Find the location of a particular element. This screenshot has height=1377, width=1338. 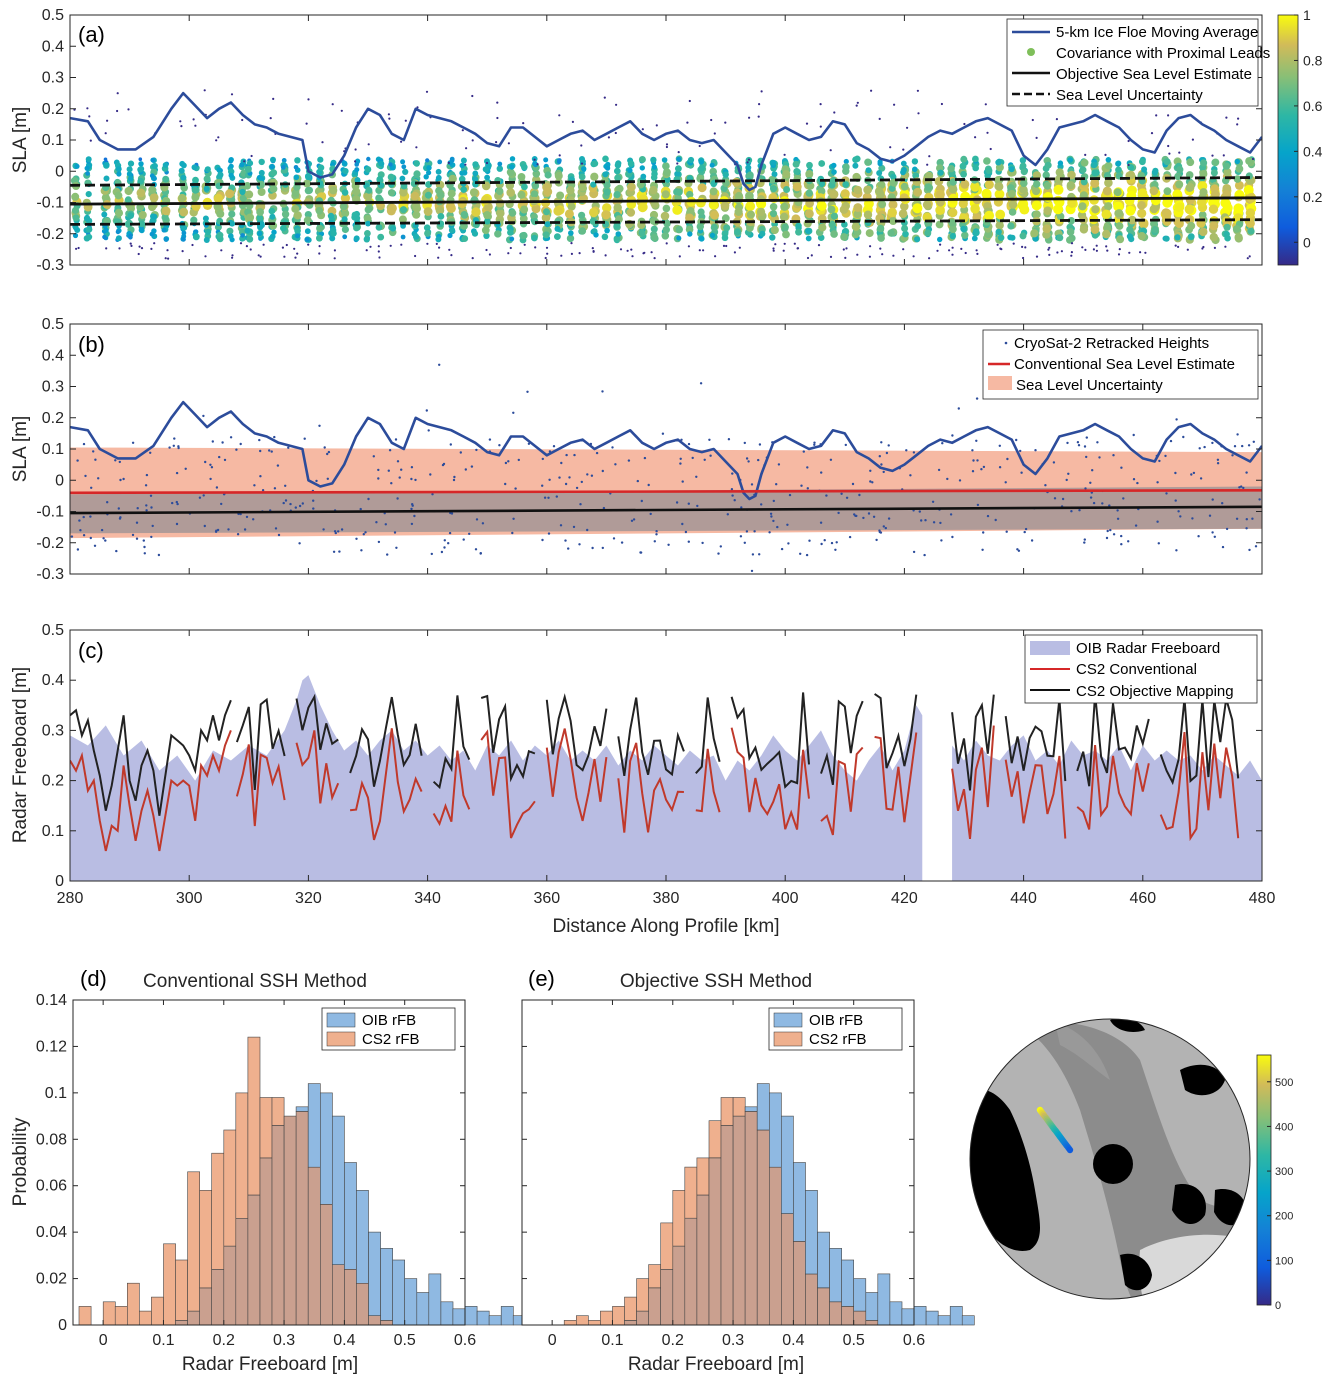

b-plot-area is located at coordinates (666, 468).